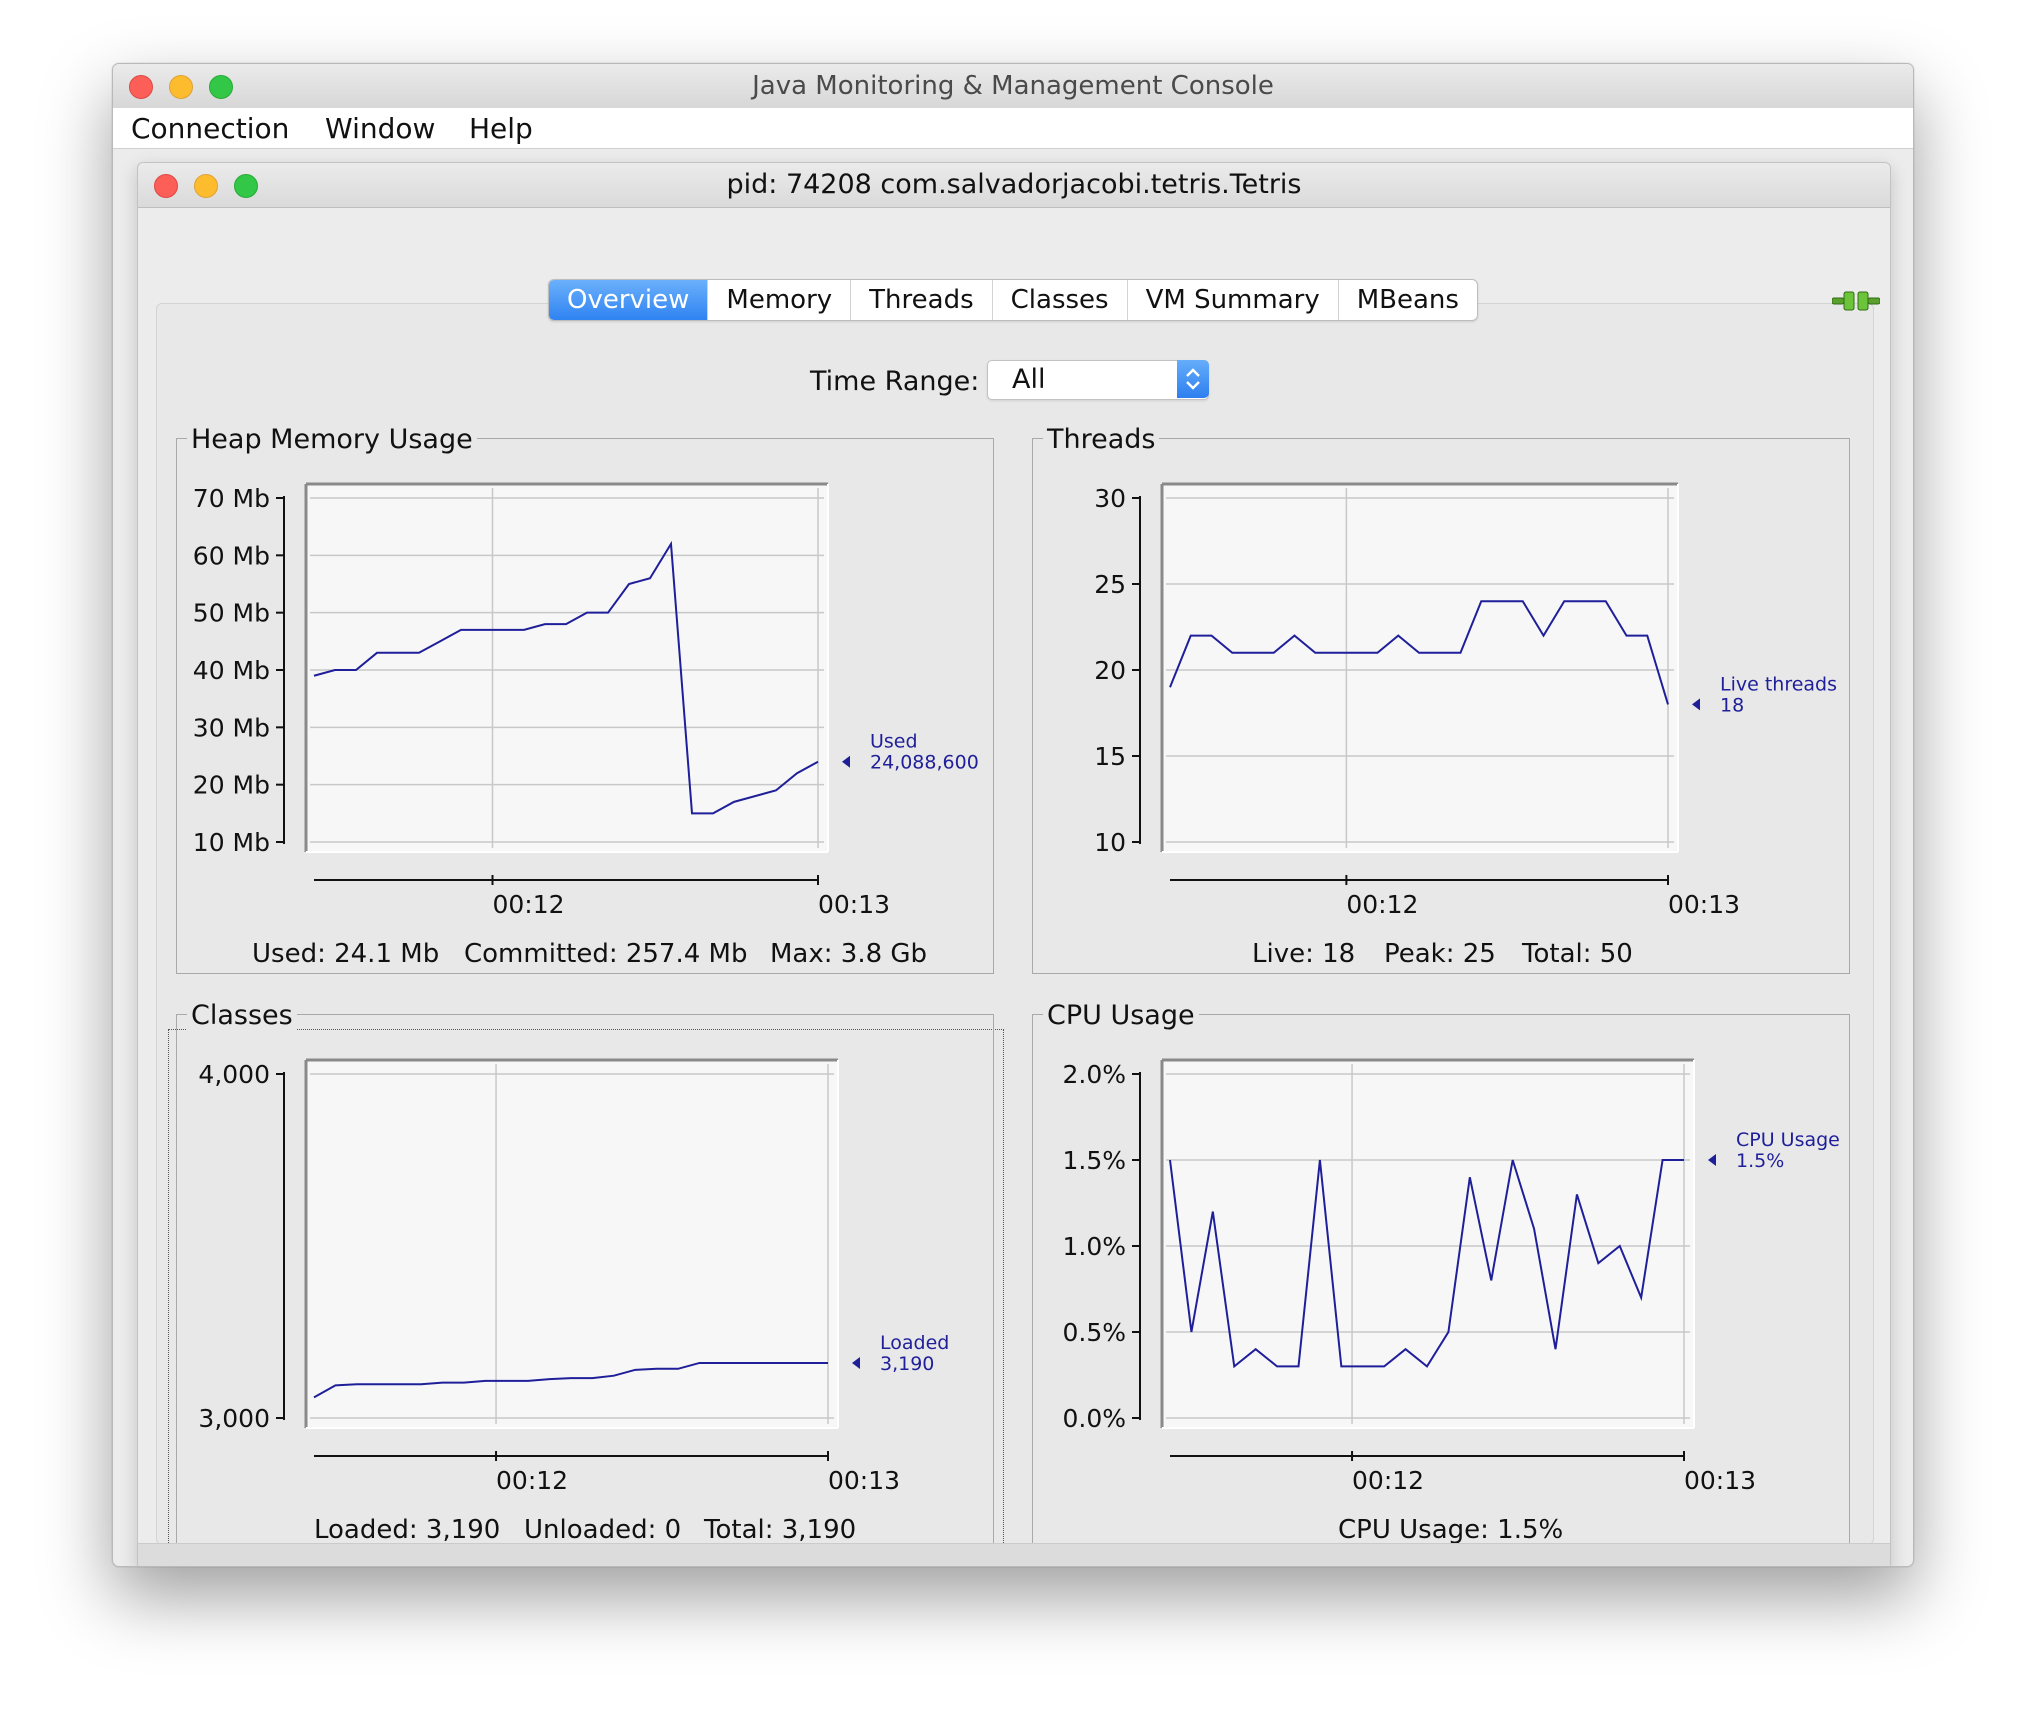  Describe the element at coordinates (234, 1074) in the screenshot. I see `classes-ytick-label: 4,000` at that location.